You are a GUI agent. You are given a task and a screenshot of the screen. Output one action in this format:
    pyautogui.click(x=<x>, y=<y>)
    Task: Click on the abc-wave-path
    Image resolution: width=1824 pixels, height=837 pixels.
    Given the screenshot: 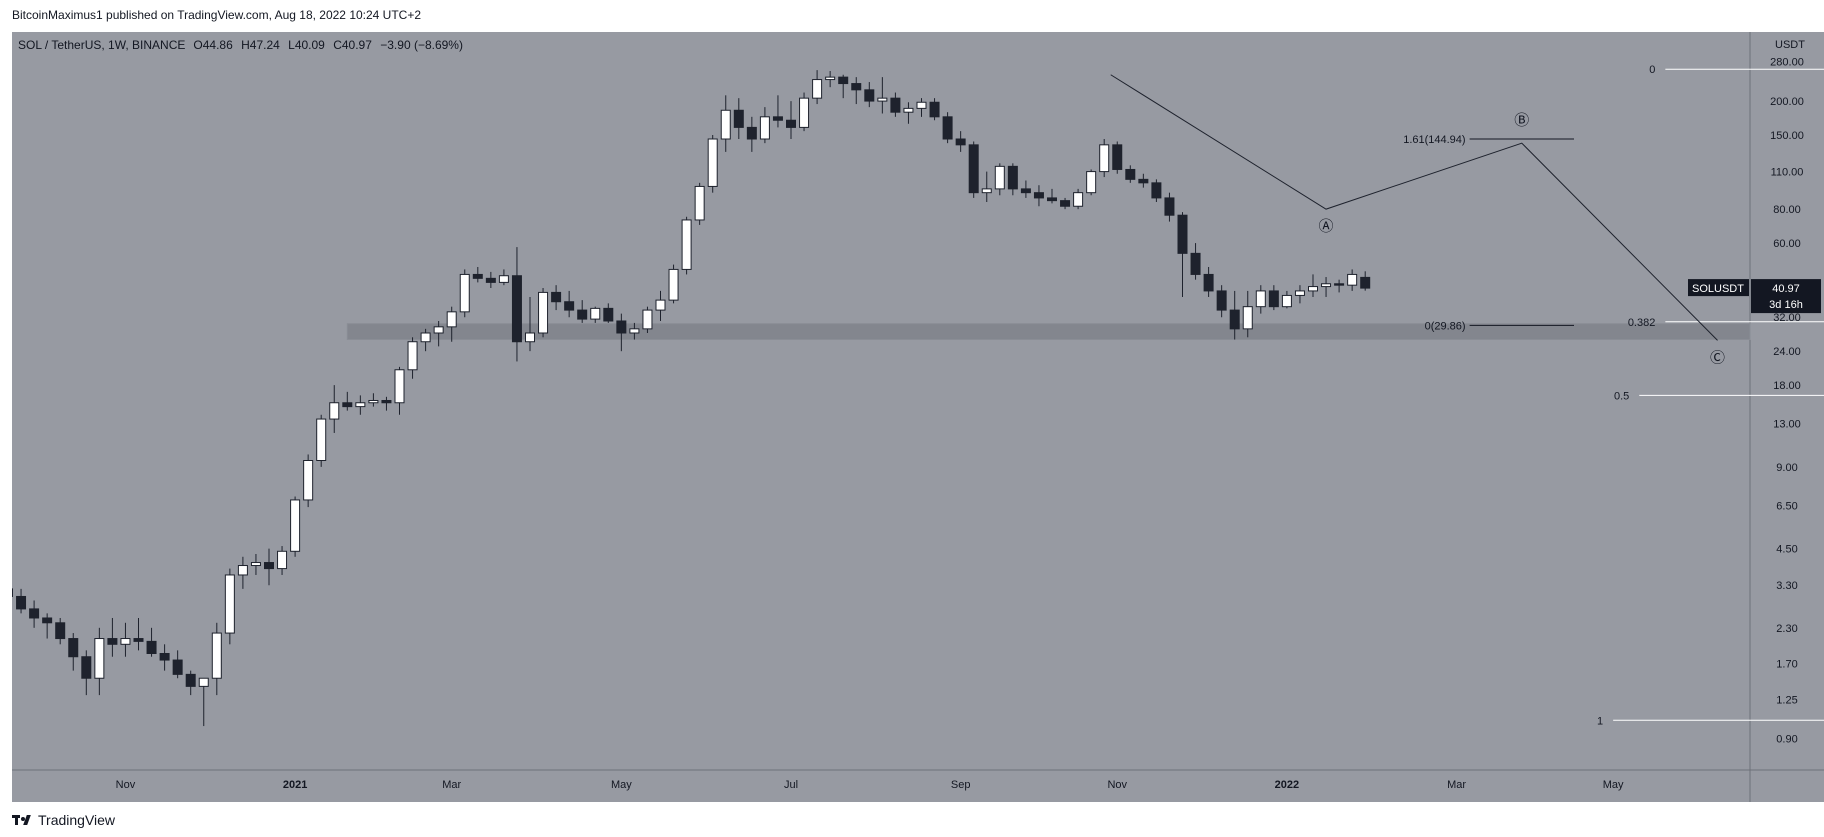 What is the action you would take?
    pyautogui.click(x=1414, y=207)
    